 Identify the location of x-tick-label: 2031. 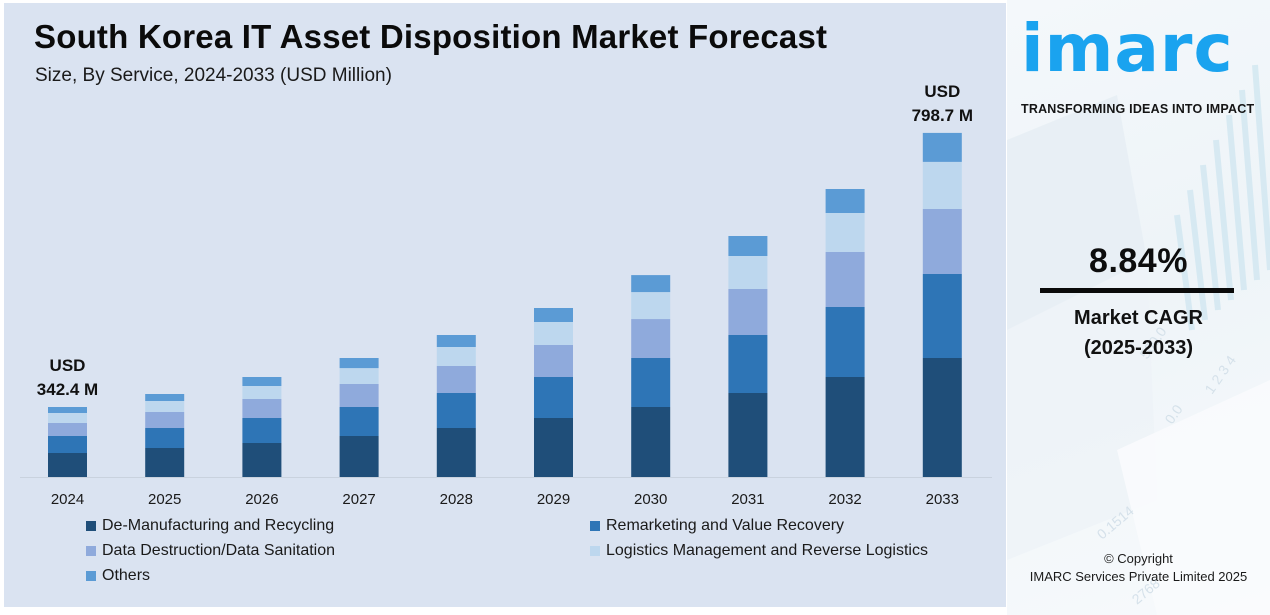
(747, 499).